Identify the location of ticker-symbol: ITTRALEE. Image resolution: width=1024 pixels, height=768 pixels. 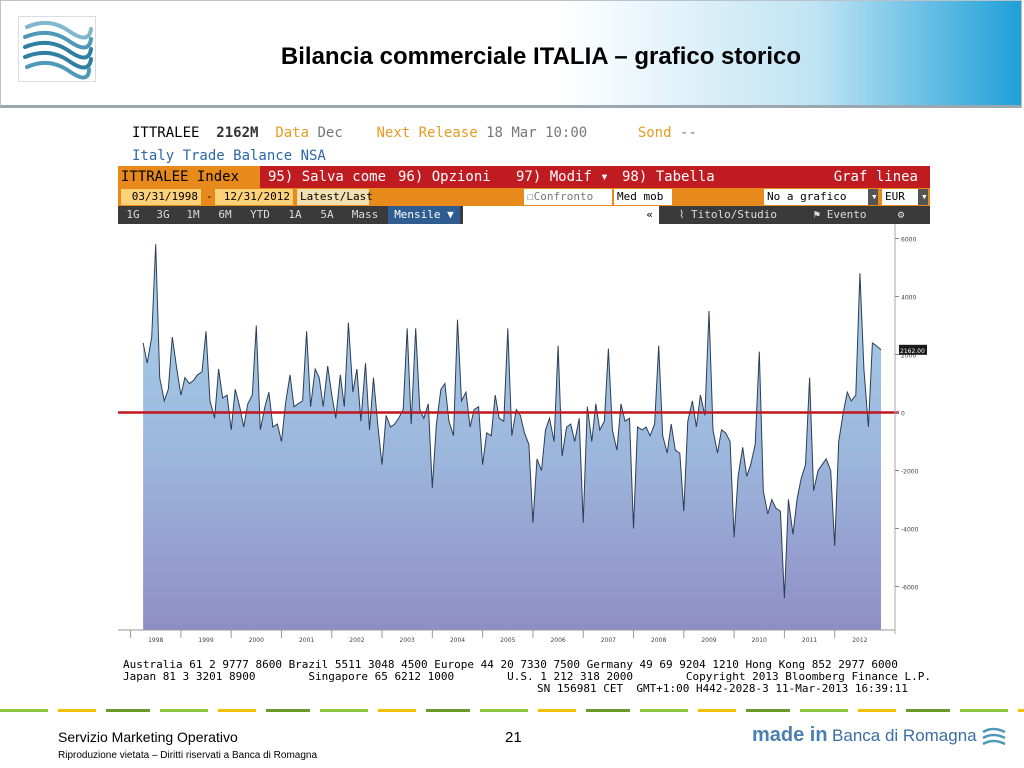
(166, 133).